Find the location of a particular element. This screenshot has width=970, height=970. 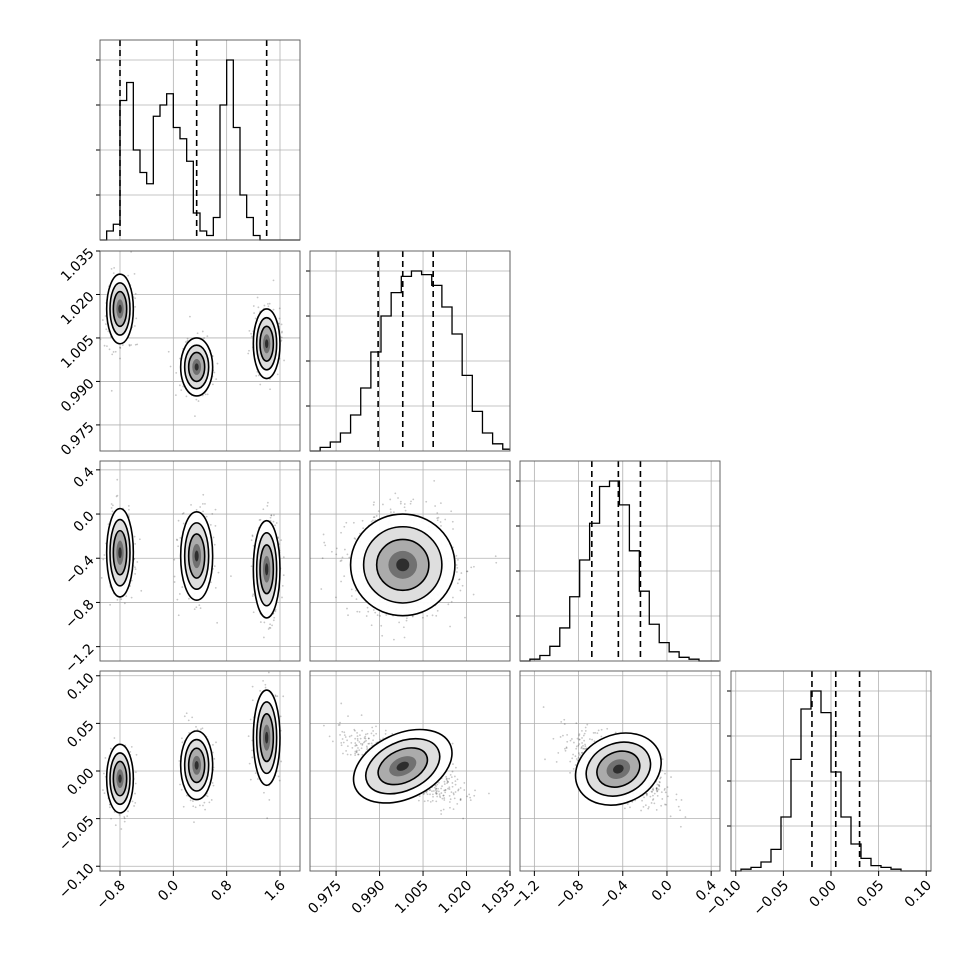

sample-points is located at coordinates (192, 334).